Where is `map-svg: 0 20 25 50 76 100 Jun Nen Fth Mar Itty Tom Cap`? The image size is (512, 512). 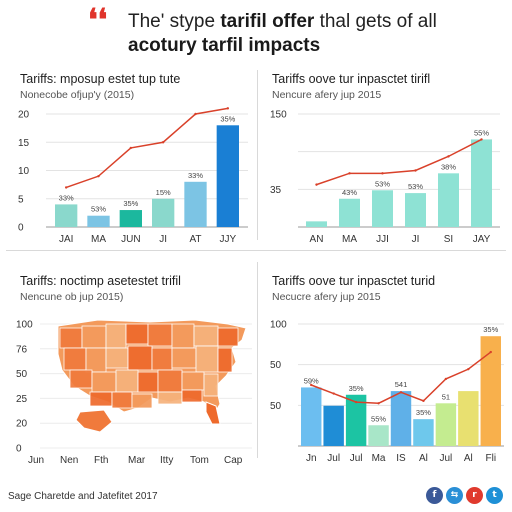
map-svg: 0 20 25 50 76 100 Jun Nen Fth Mar Itty Tom Cap is located at coordinates (134, 392).